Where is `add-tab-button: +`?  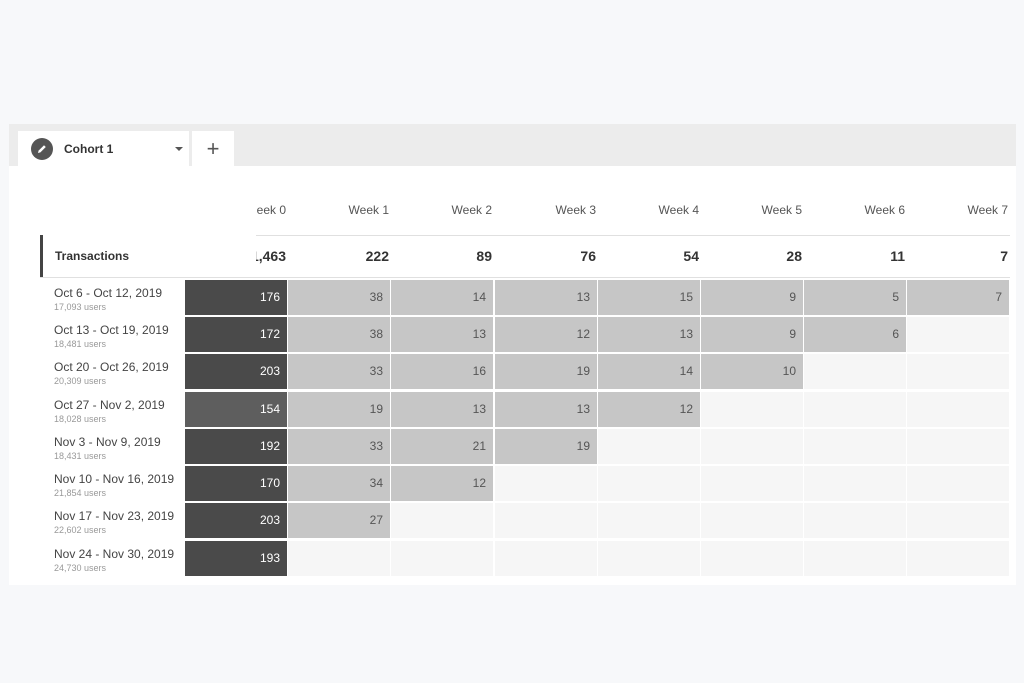 add-tab-button: + is located at coordinates (213, 148).